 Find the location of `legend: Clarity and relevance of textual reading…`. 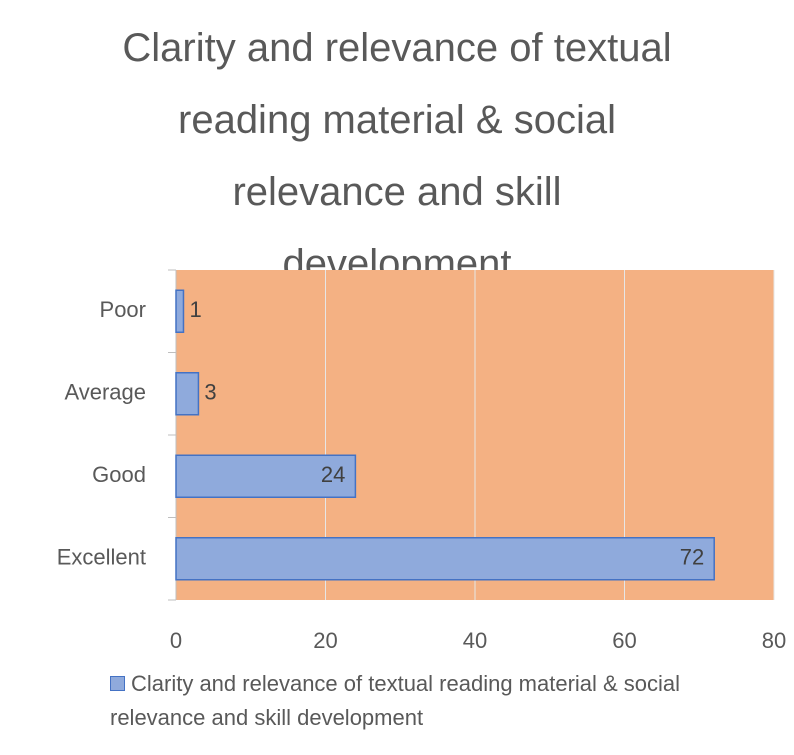

legend: Clarity and relevance of textual reading… is located at coordinates (440, 701).